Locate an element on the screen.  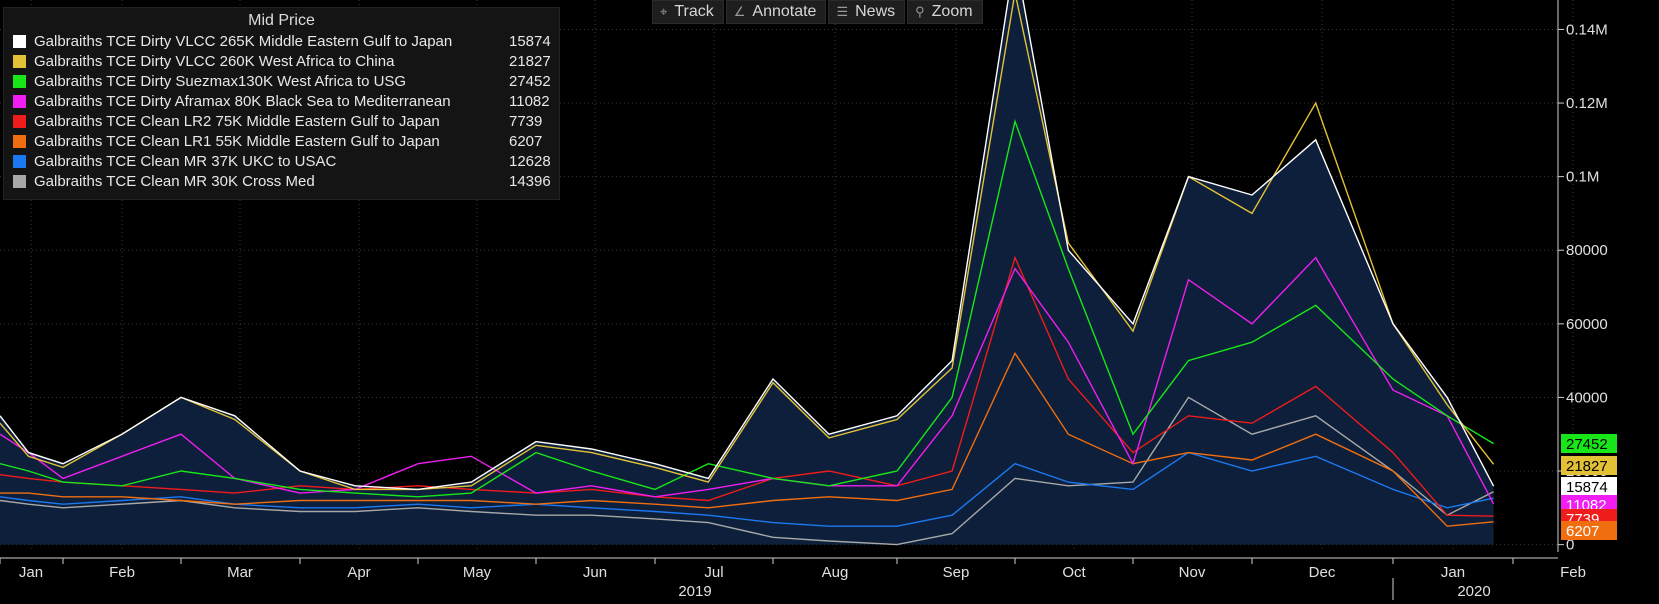
track-label: Track is located at coordinates (694, 11).